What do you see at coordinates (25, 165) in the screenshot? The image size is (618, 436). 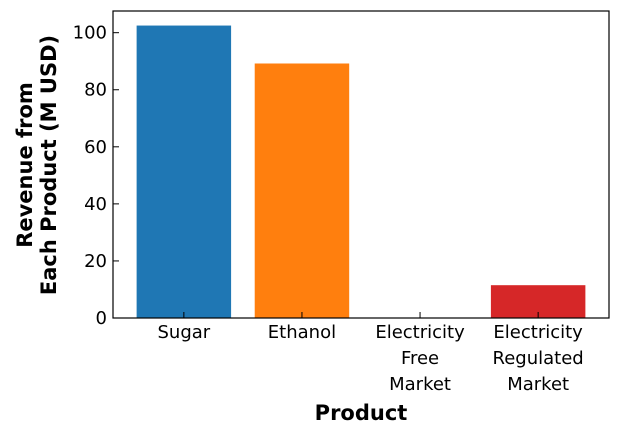 I see `y-axis-title-line-1: Revenue from` at bounding box center [25, 165].